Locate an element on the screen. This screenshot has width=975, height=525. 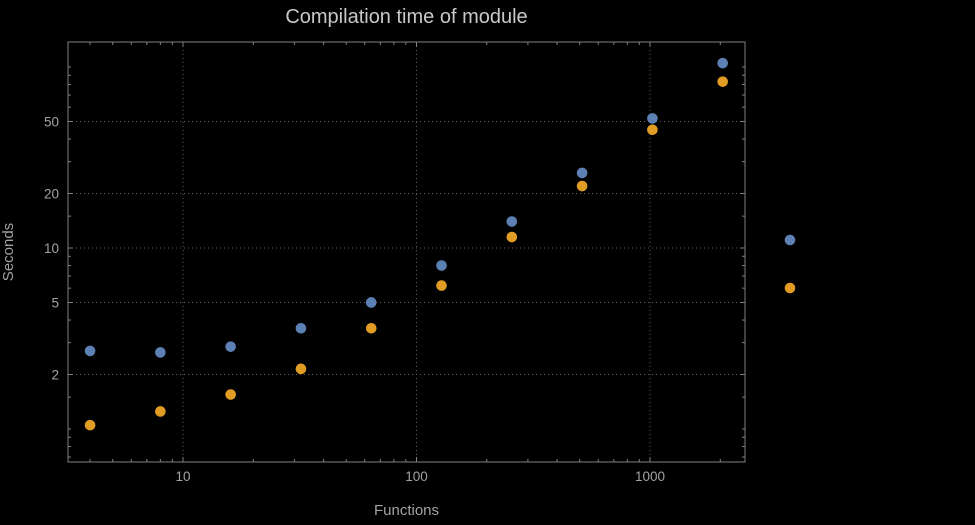
x-axis-label: Functions is located at coordinates (406, 510).